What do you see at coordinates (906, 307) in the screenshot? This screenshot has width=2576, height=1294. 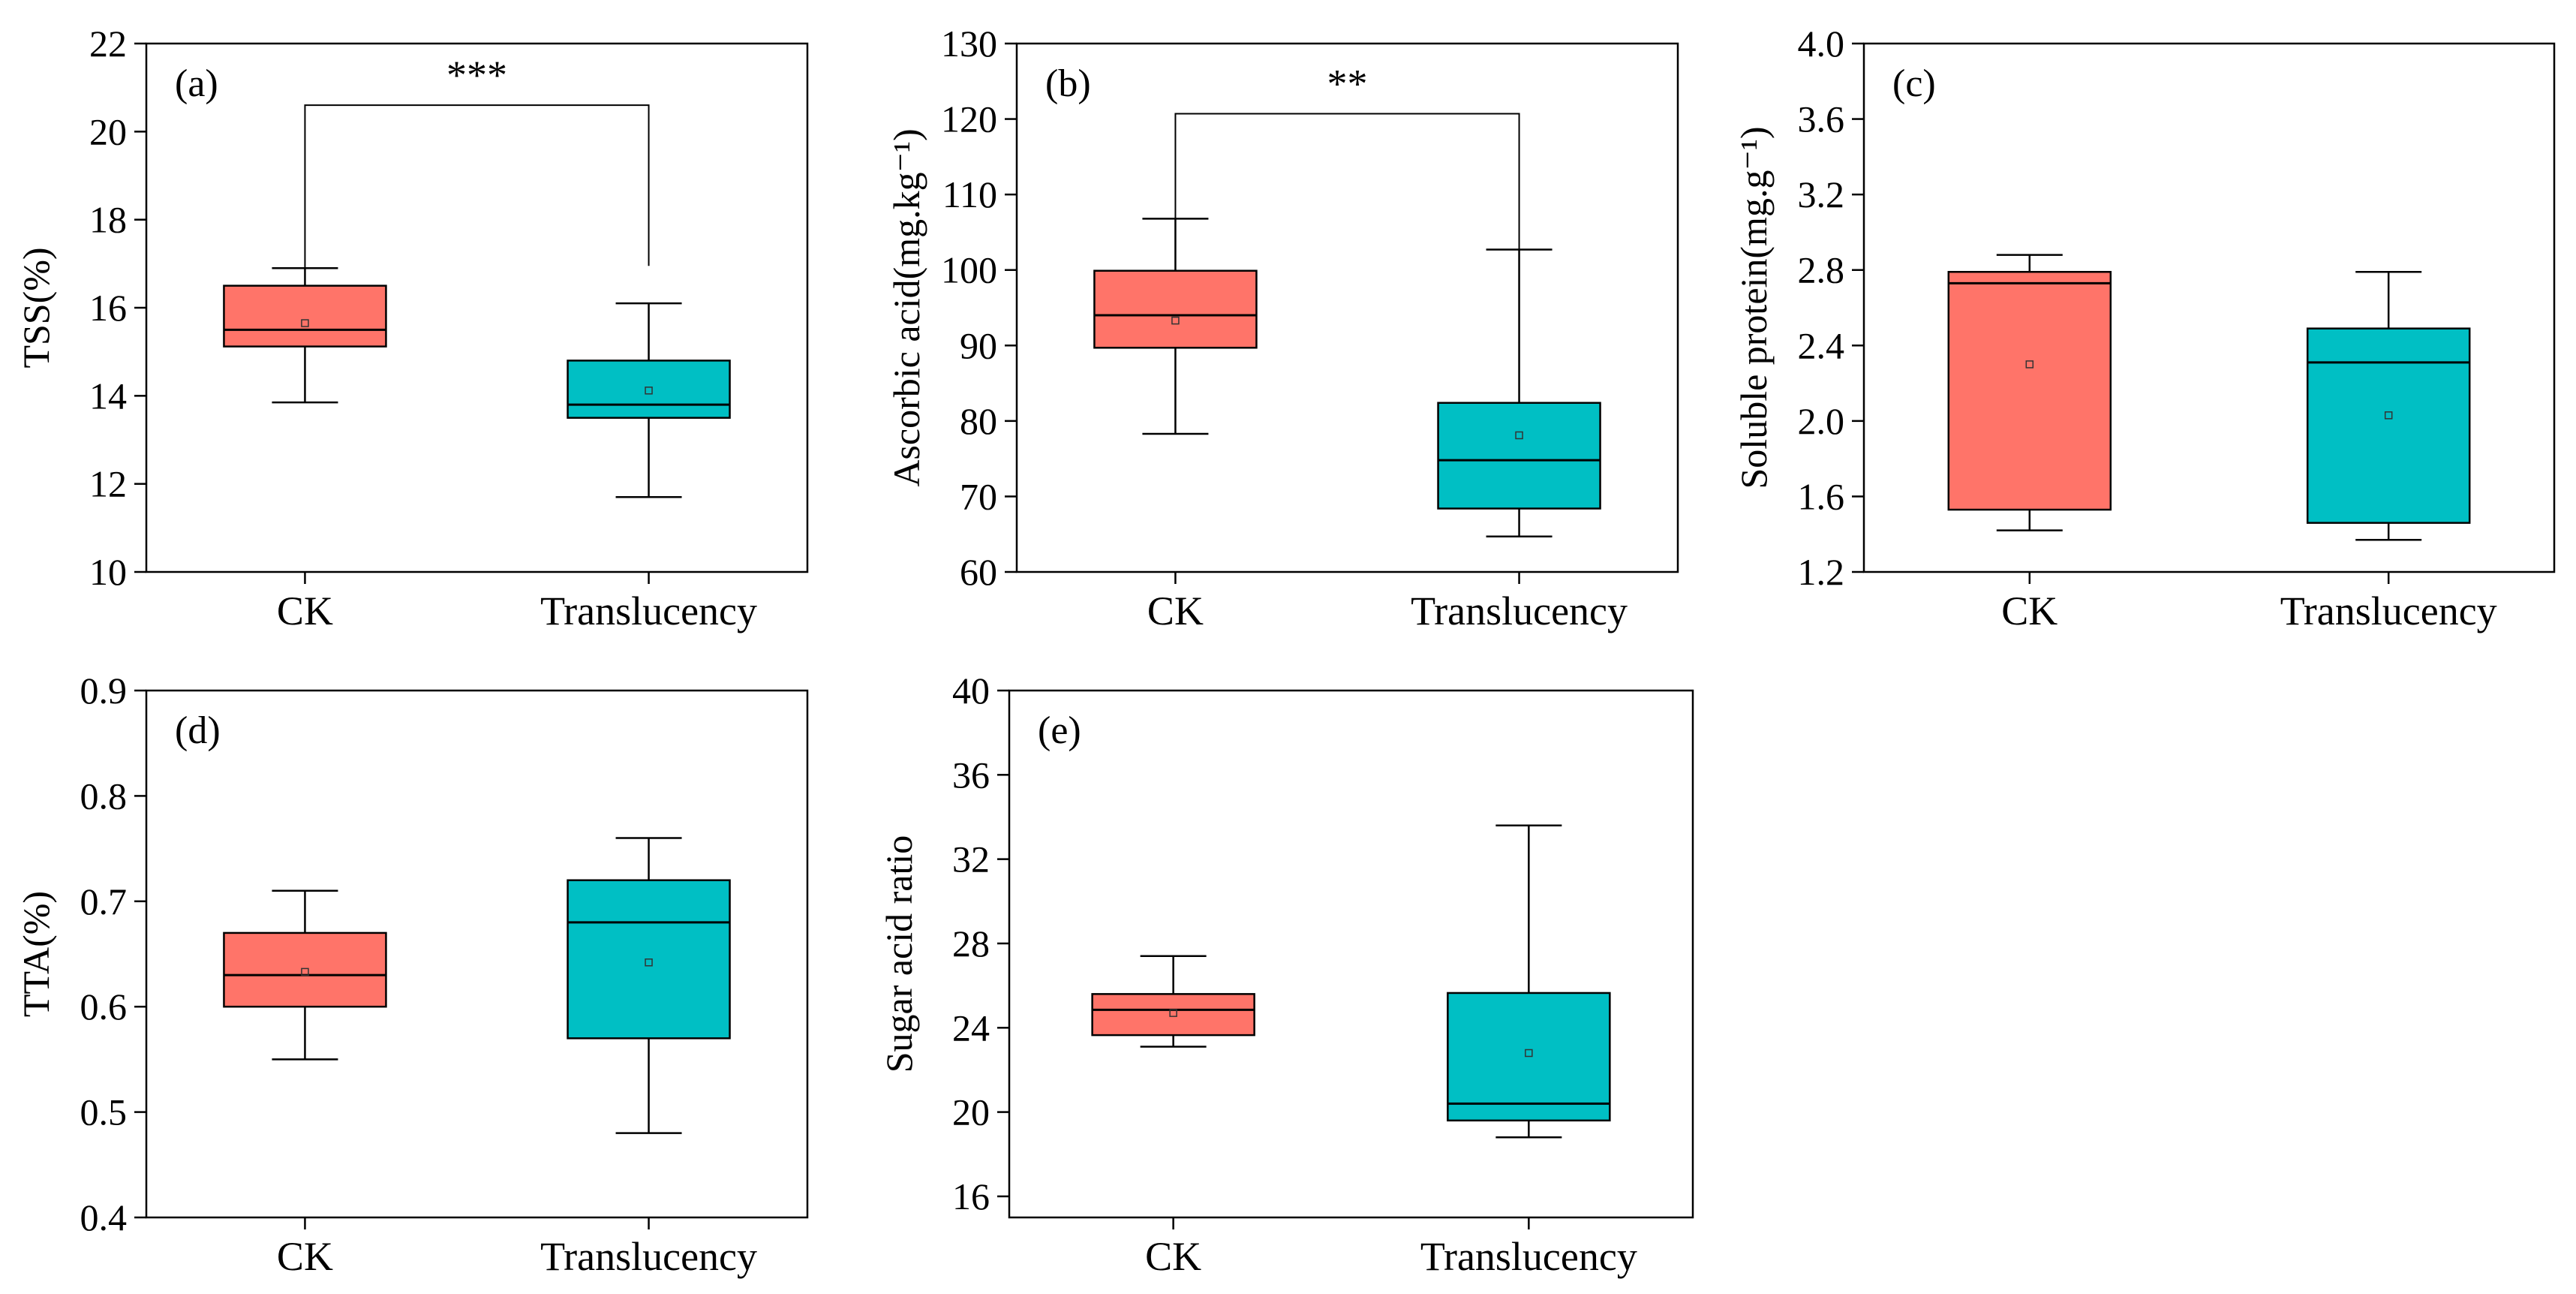 I see `y-axis-label: Ascorbic acid(mg.kg⁻¹)` at bounding box center [906, 307].